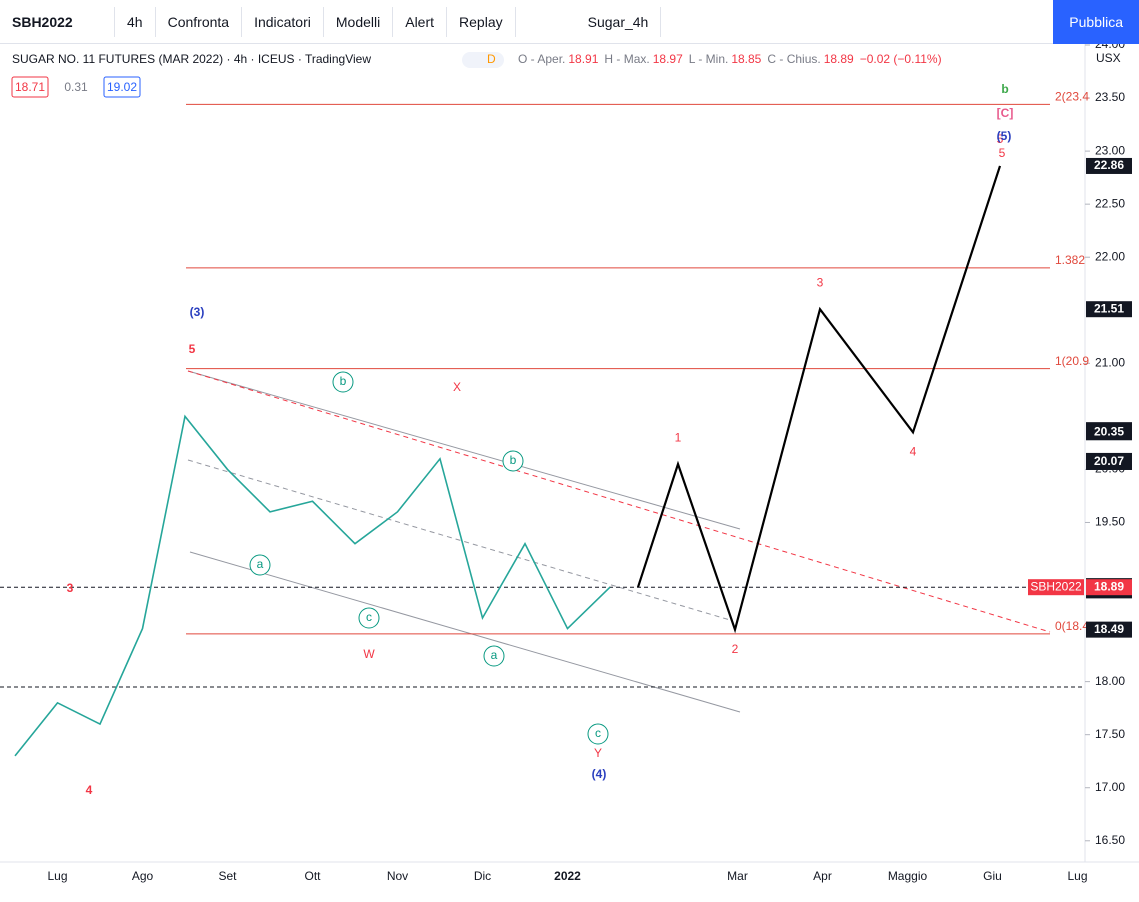 Image resolution: width=1139 pixels, height=902 pixels. I want to click on ohlc-label: O - Aper., so click(541, 59).